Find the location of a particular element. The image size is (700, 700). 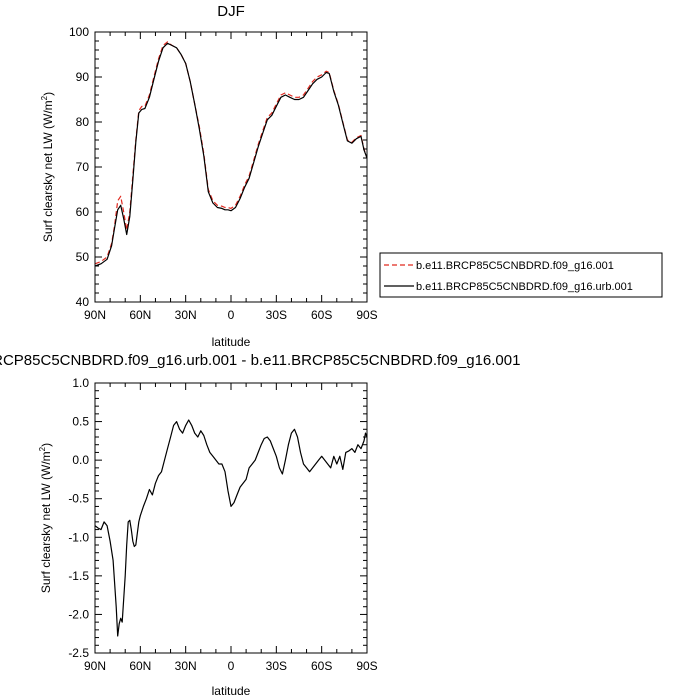

top-chart-series-group is located at coordinates (231, 154).